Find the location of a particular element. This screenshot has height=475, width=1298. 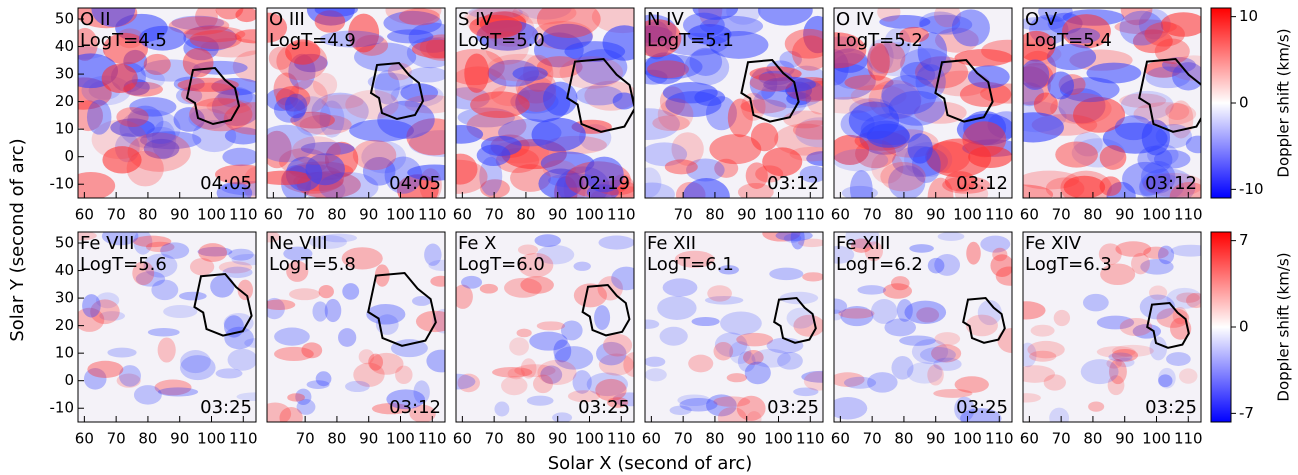

time-label: 02:19 is located at coordinates (604, 183).